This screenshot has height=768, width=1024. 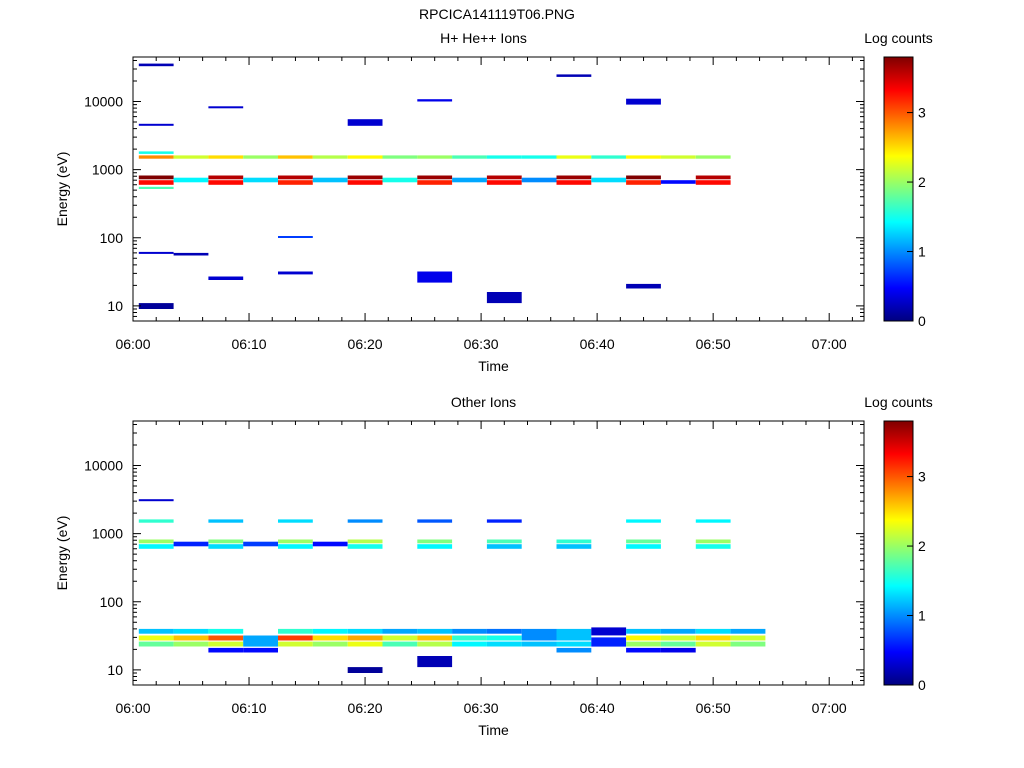 What do you see at coordinates (115, 670) in the screenshot?
I see `y-tick-label: 10` at bounding box center [115, 670].